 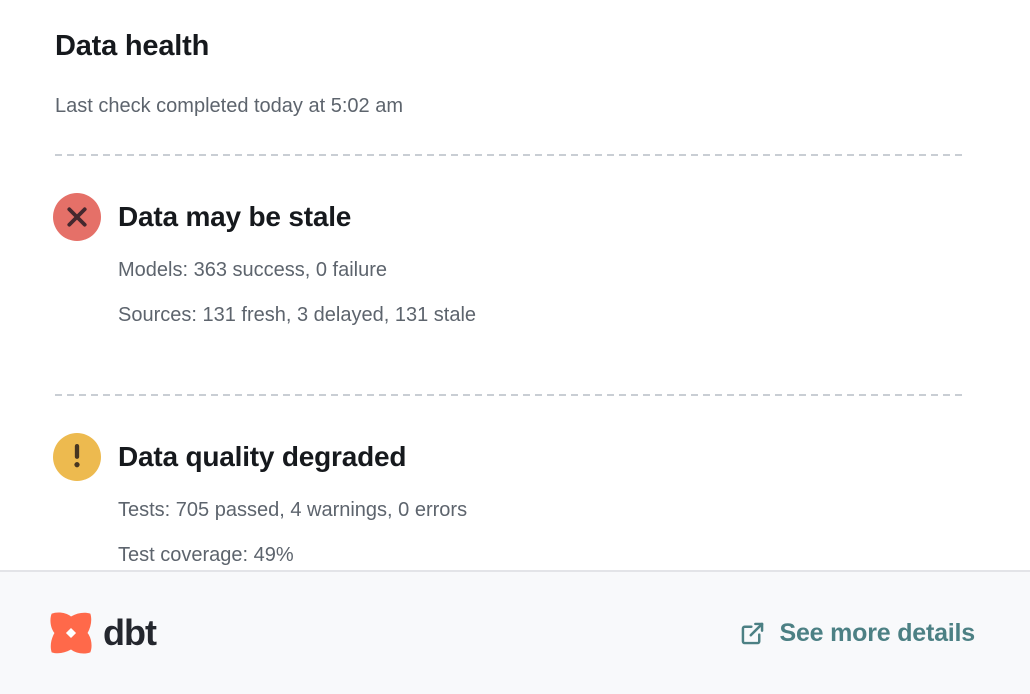 What do you see at coordinates (132, 46) in the screenshot?
I see `page-title: Data health` at bounding box center [132, 46].